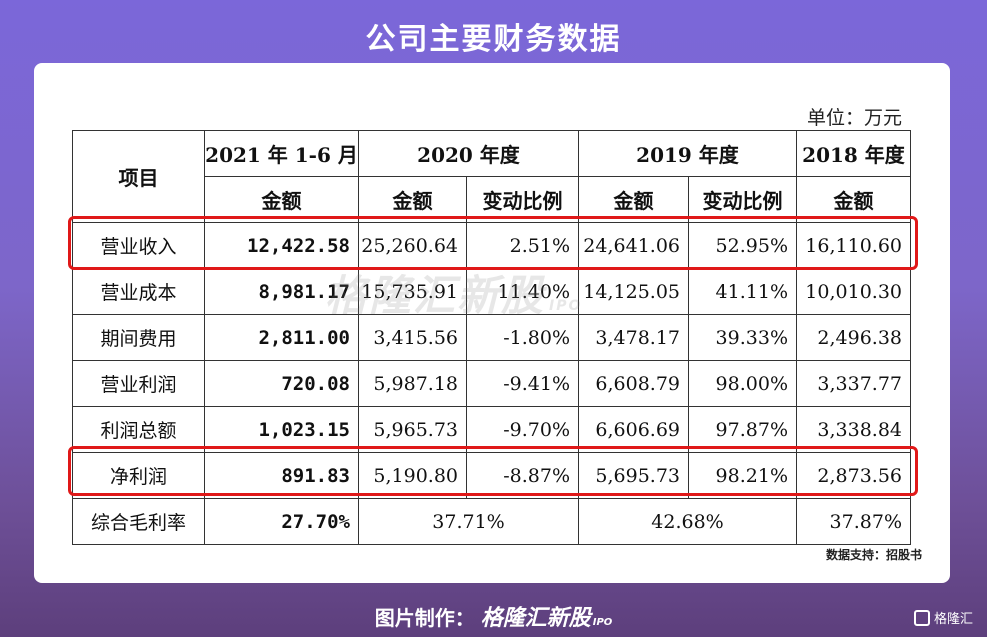 Image resolution: width=987 pixels, height=637 pixels. I want to click on page-title: 公司主要财务数据, so click(493, 39).